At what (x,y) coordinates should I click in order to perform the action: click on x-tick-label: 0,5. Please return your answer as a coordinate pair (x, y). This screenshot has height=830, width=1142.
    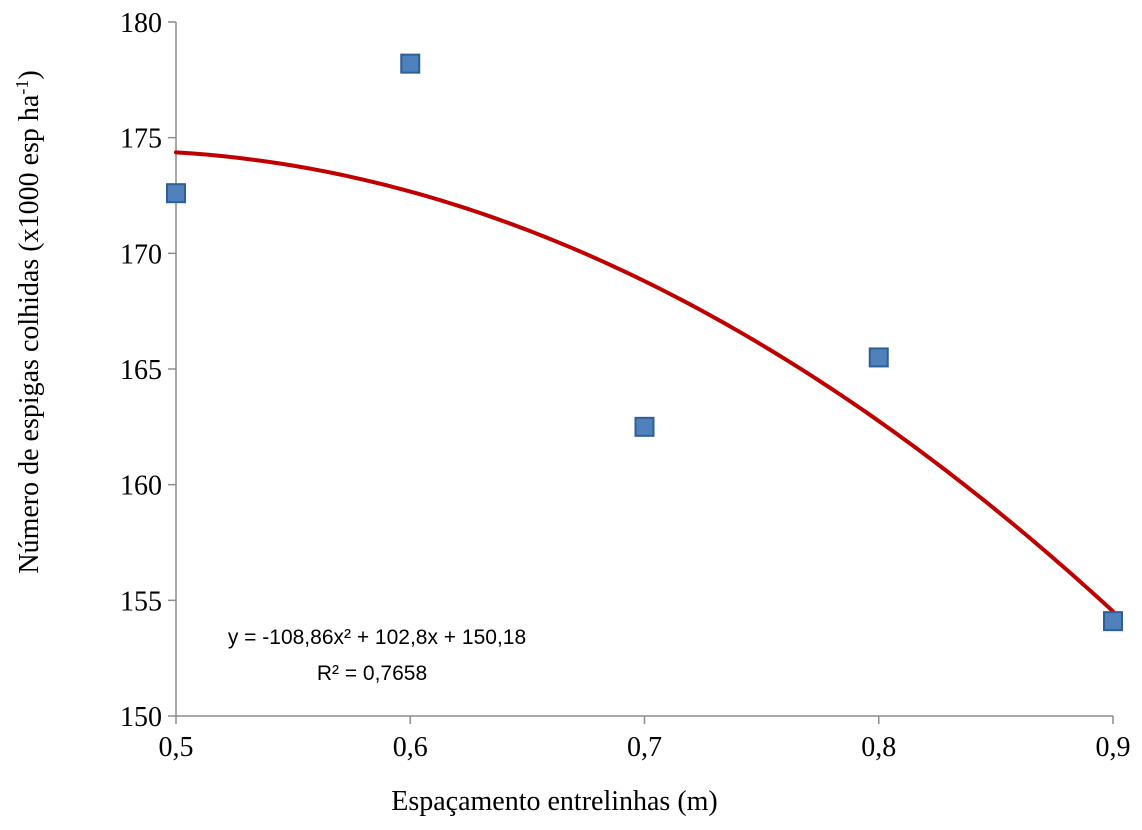
    Looking at the image, I should click on (176, 747).